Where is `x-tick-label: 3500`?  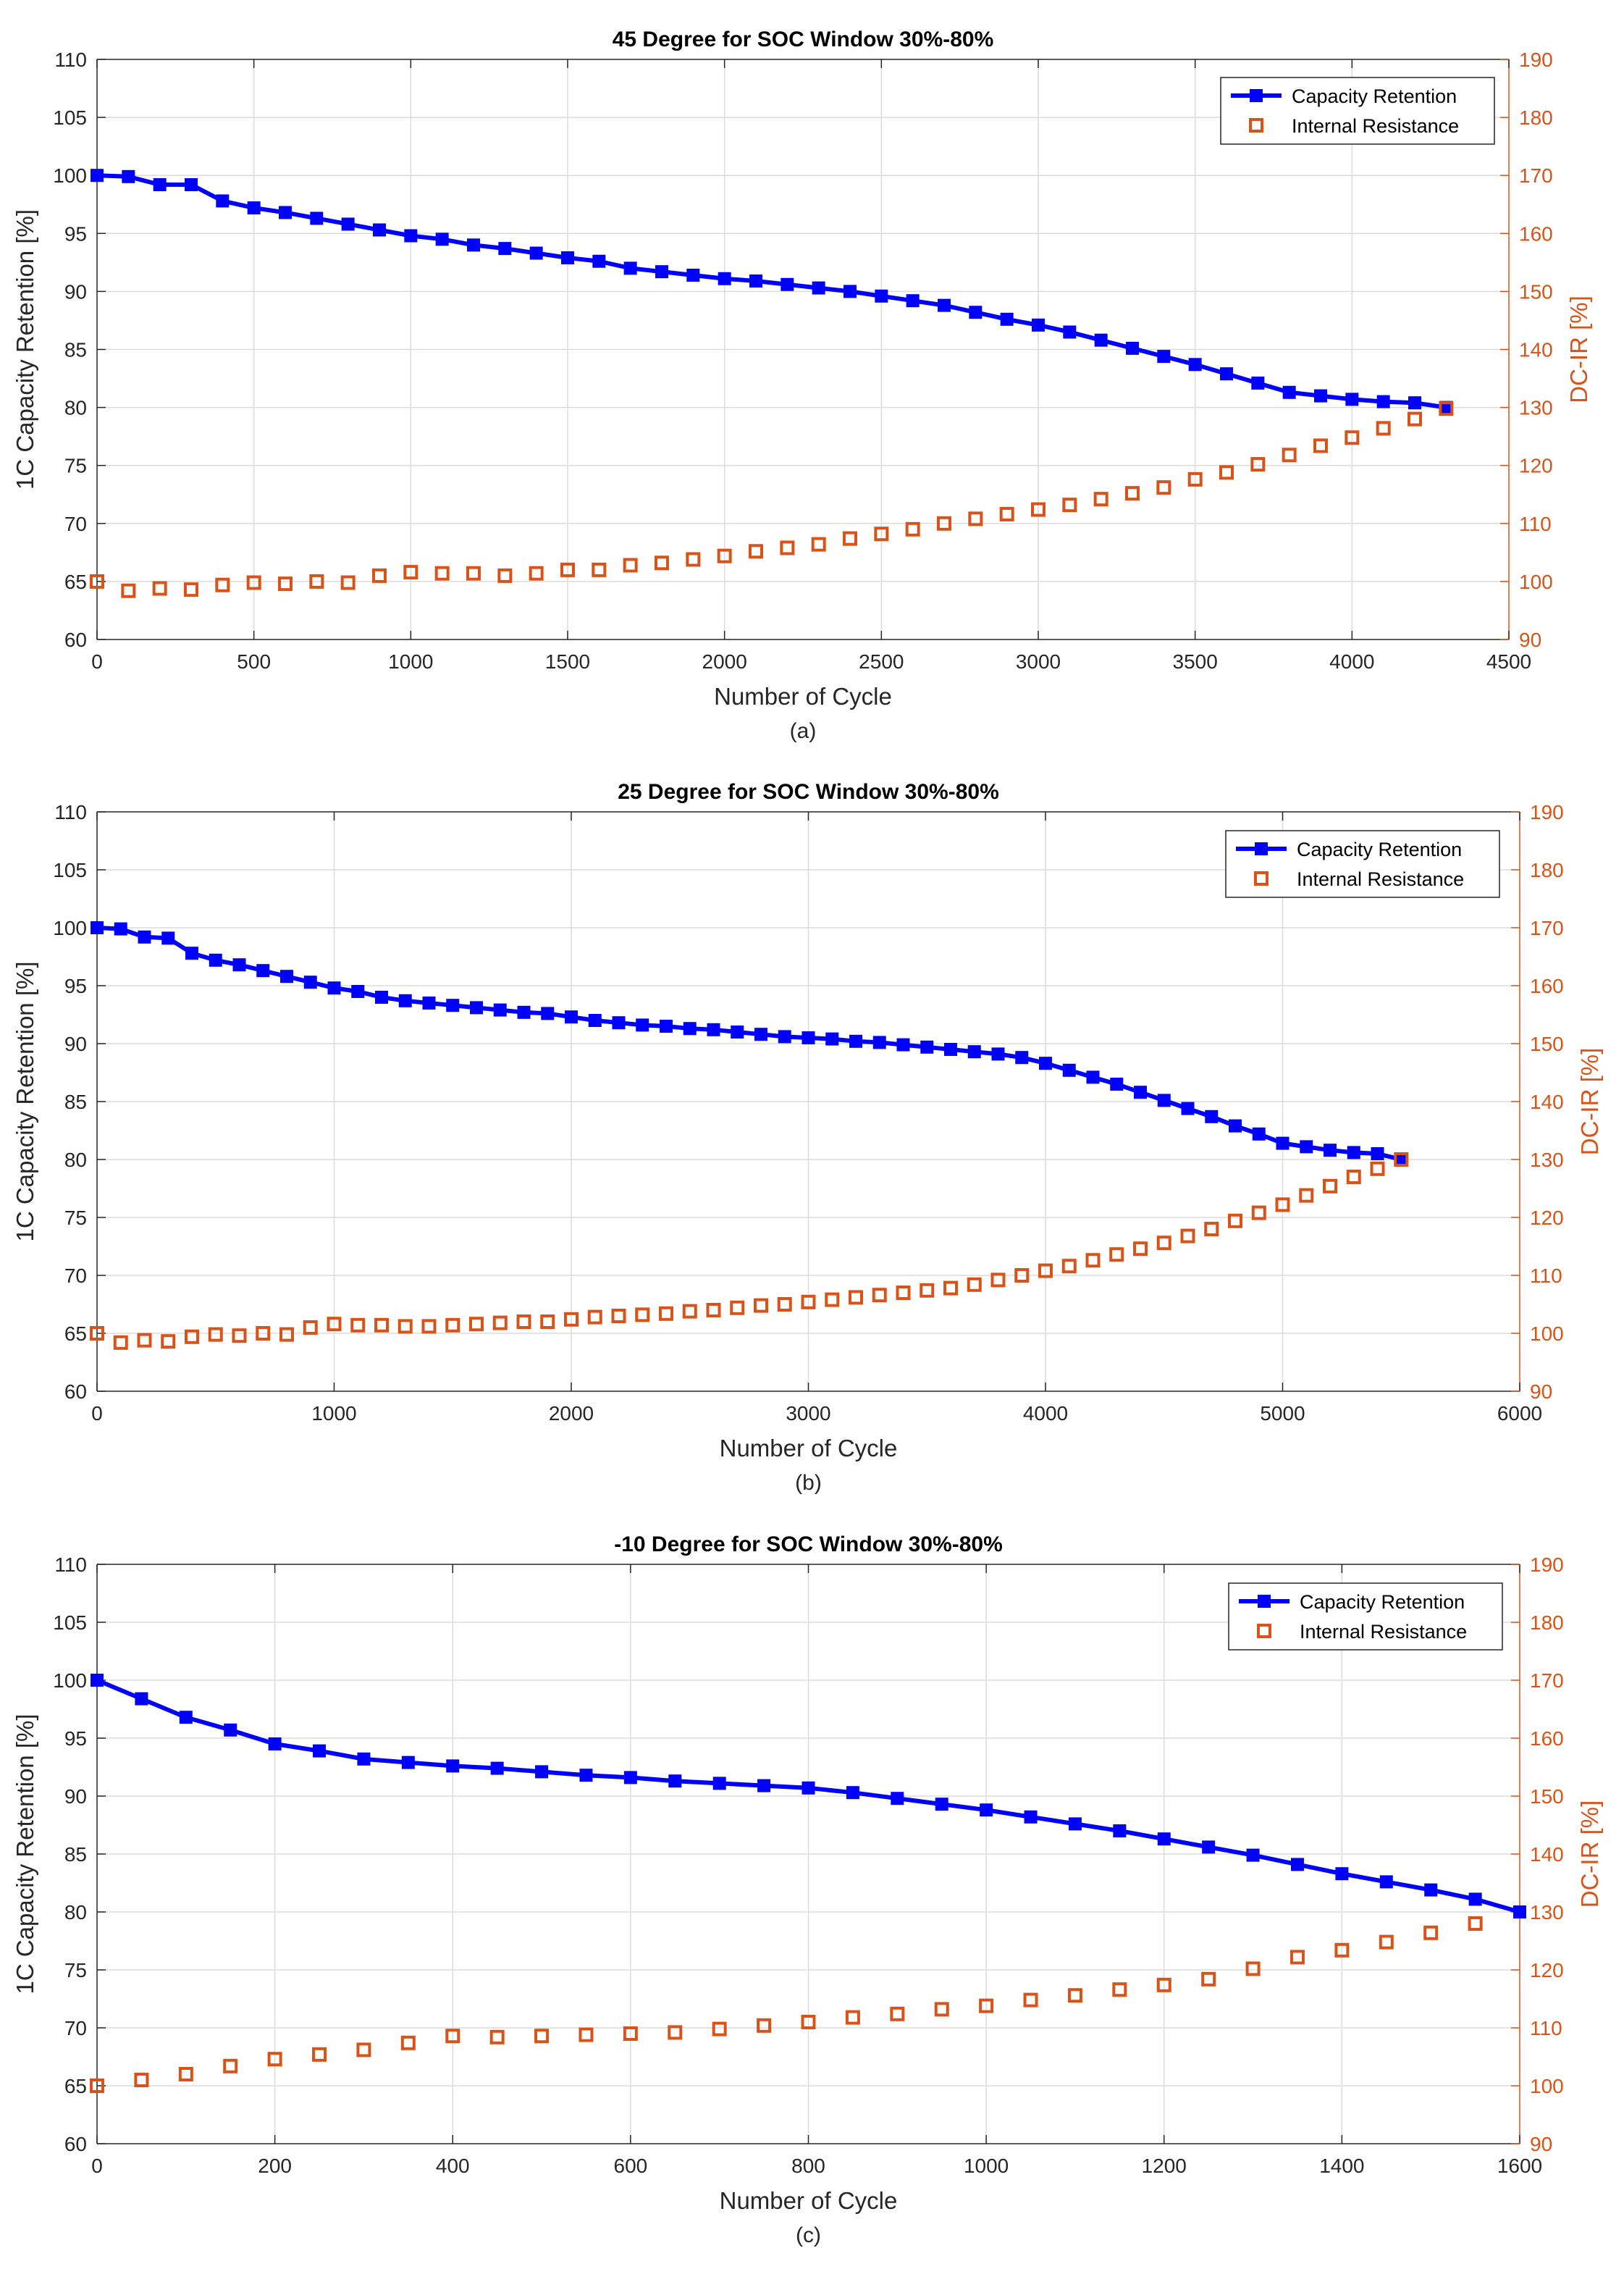 x-tick-label: 3500 is located at coordinates (1195, 661).